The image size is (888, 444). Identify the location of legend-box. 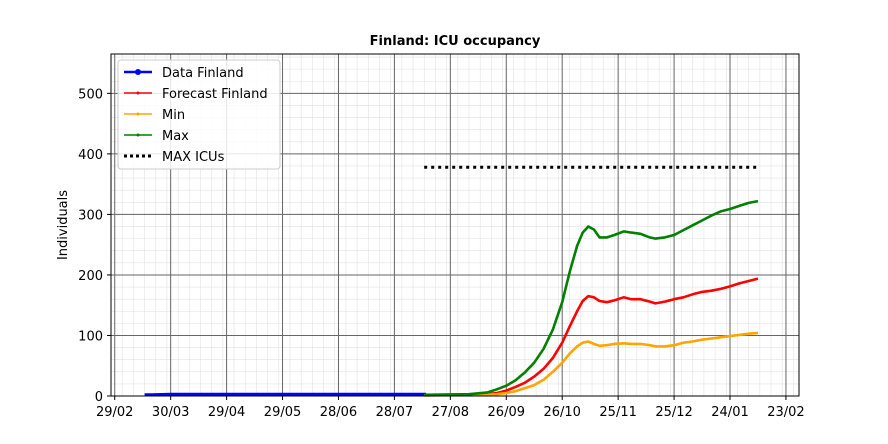
(199, 114).